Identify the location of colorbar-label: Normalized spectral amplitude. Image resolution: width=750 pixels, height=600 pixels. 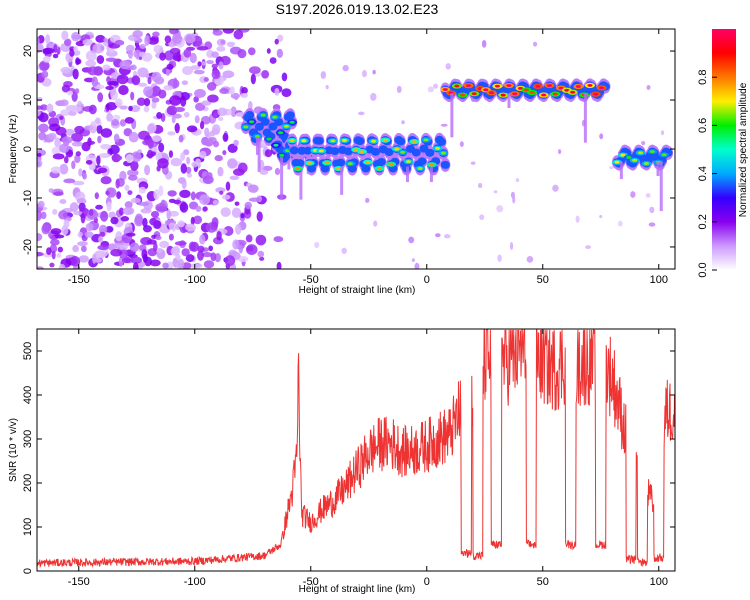
(743, 149).